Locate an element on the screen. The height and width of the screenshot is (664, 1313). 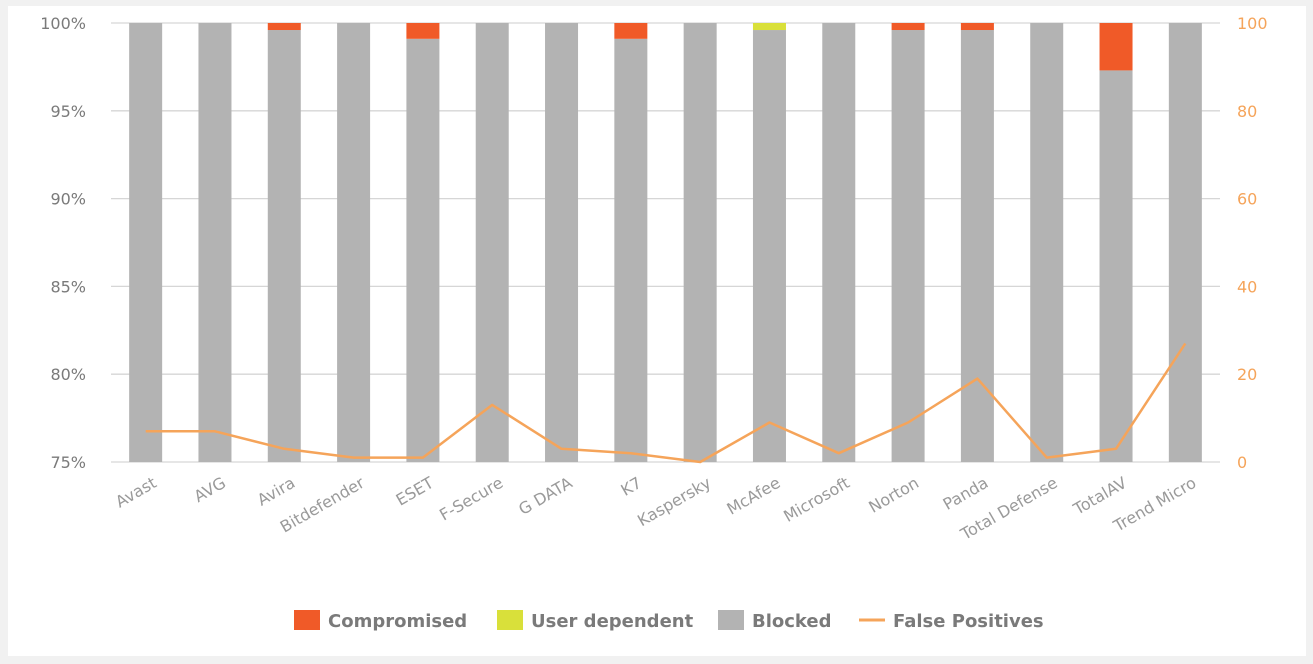
legend-label: Blocked is located at coordinates (792, 621).